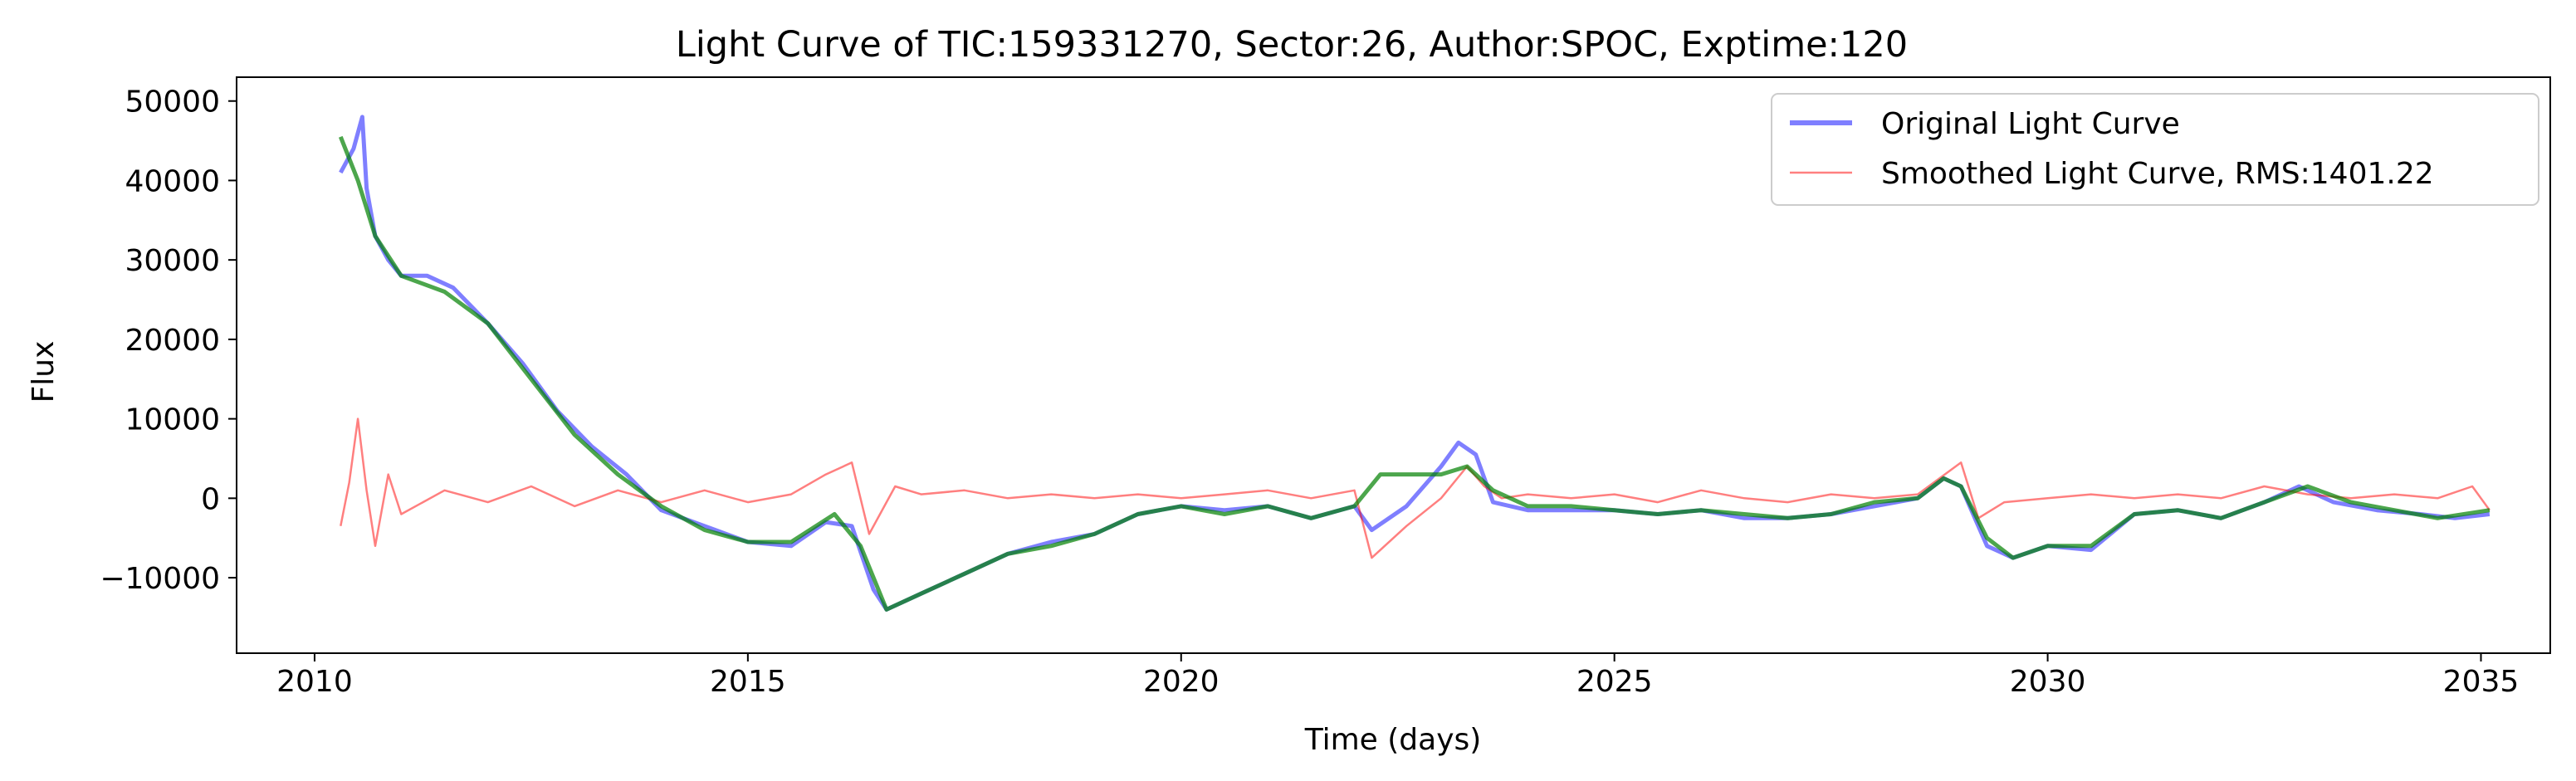 This screenshot has width=2576, height=781. Describe the element at coordinates (1181, 682) in the screenshot. I see `x-tick-label: 2020` at that location.